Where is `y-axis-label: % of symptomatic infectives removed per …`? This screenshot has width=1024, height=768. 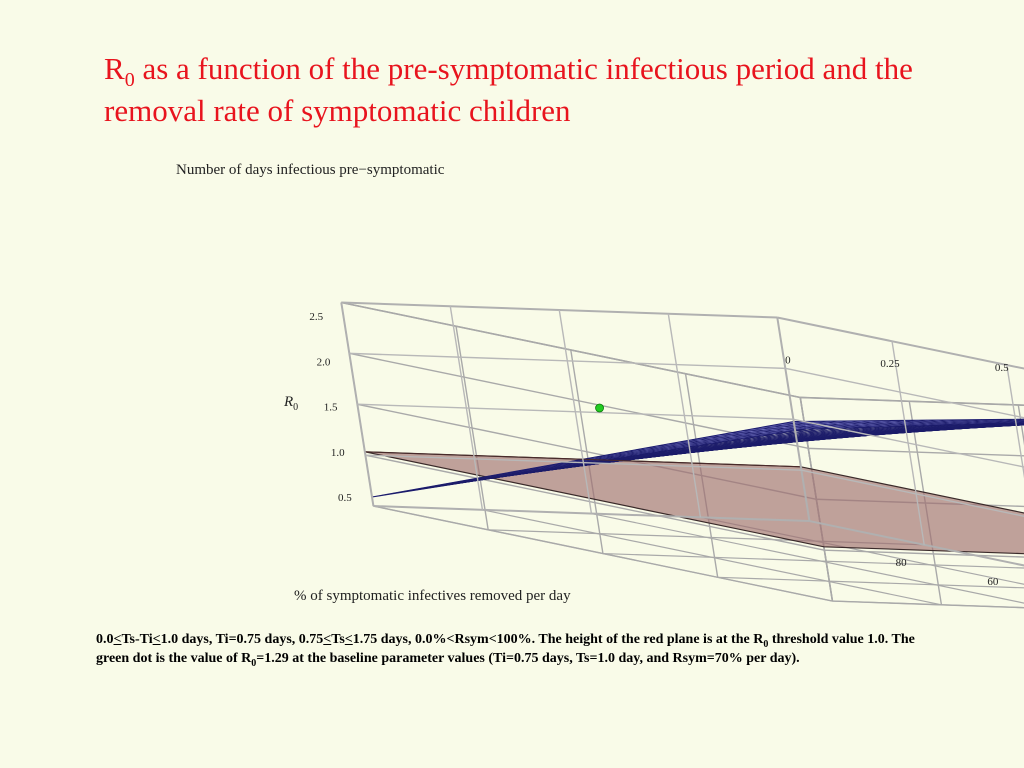
y-axis-label: % of symptomatic infectives removed per … is located at coordinates (432, 596).